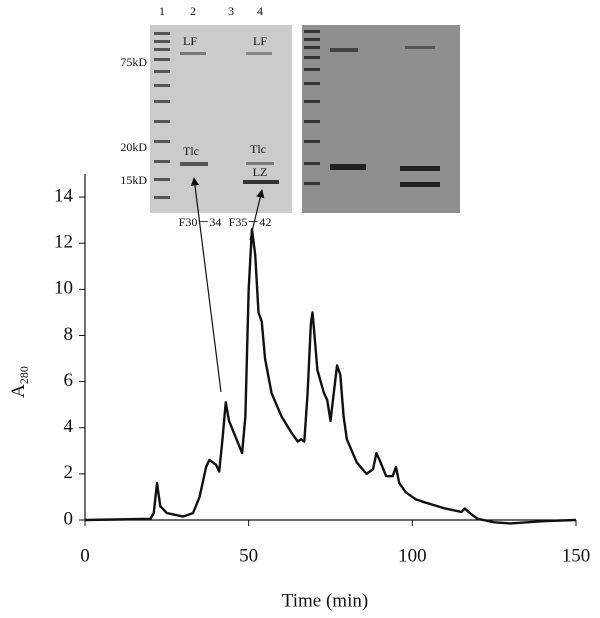 The width and height of the screenshot is (600, 618). What do you see at coordinates (69, 380) in the screenshot?
I see `y-tick-label: 6` at bounding box center [69, 380].